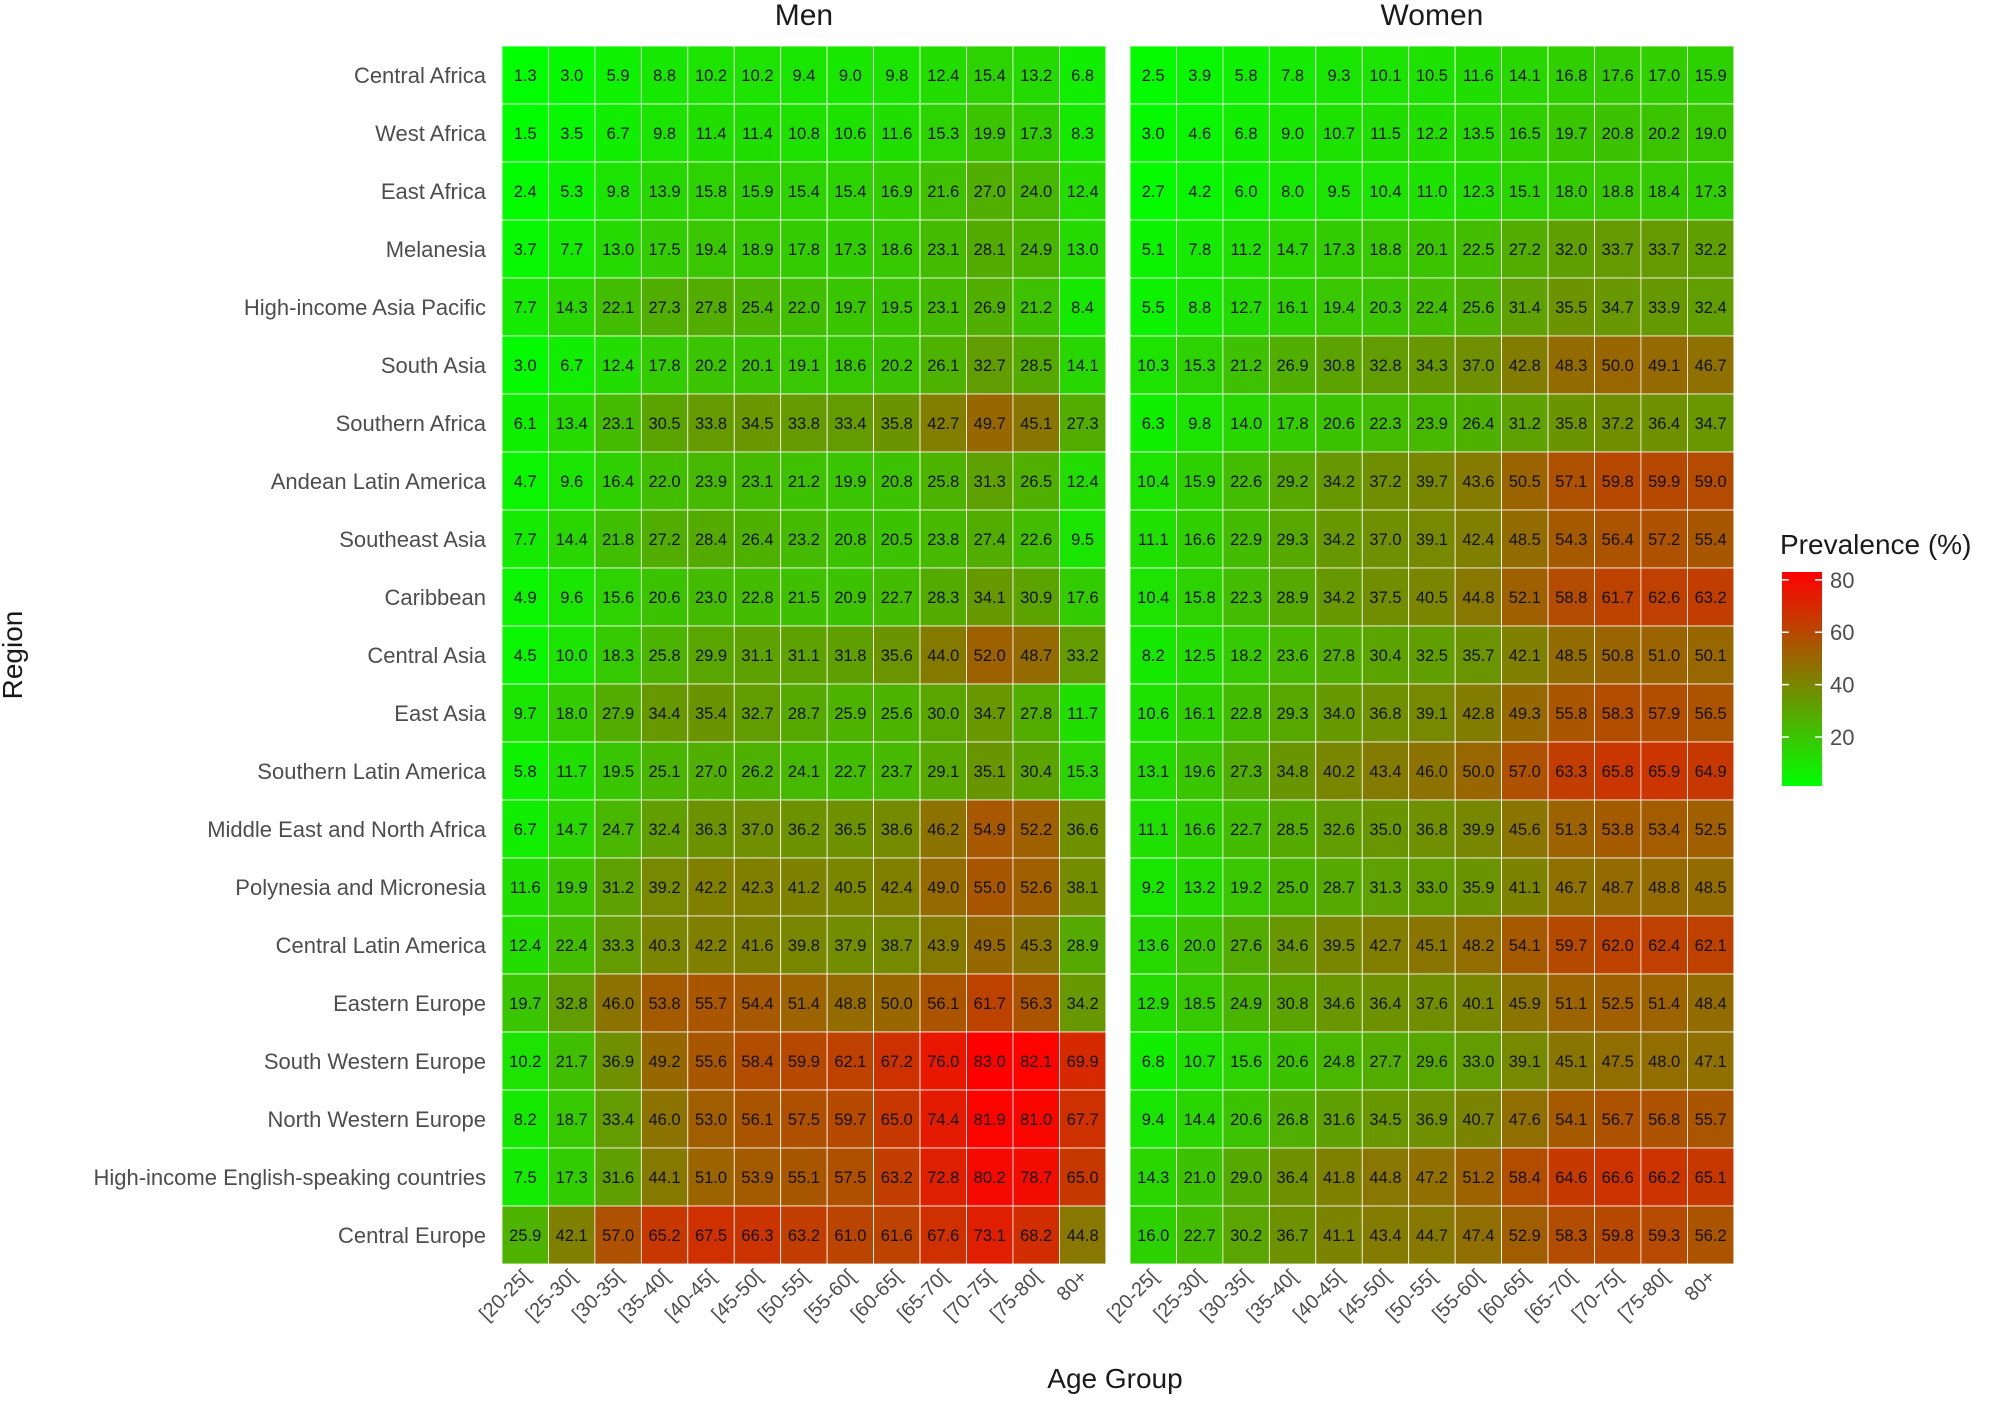 This screenshot has height=1402, width=1995. Describe the element at coordinates (413, 539) in the screenshot. I see `y-tick-label: Southeast Asia` at that location.